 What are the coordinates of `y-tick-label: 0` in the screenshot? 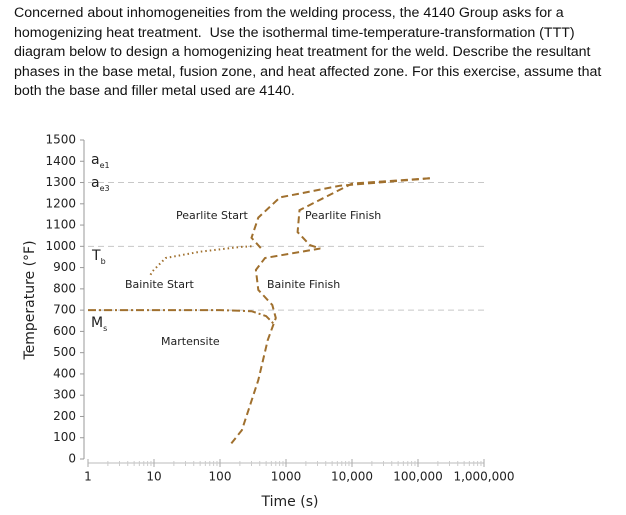 It's located at (72, 459).